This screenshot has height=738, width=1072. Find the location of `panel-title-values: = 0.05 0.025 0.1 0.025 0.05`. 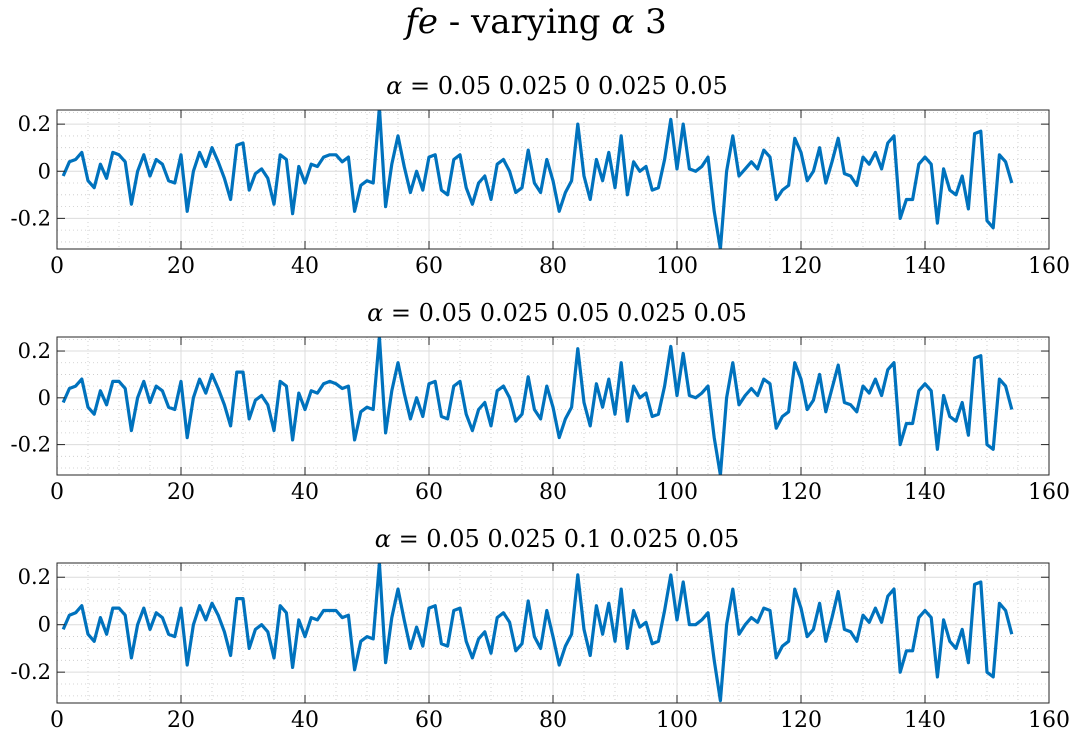

panel-title-values: = 0.05 0.025 0.1 0.025 0.05 is located at coordinates (565, 539).